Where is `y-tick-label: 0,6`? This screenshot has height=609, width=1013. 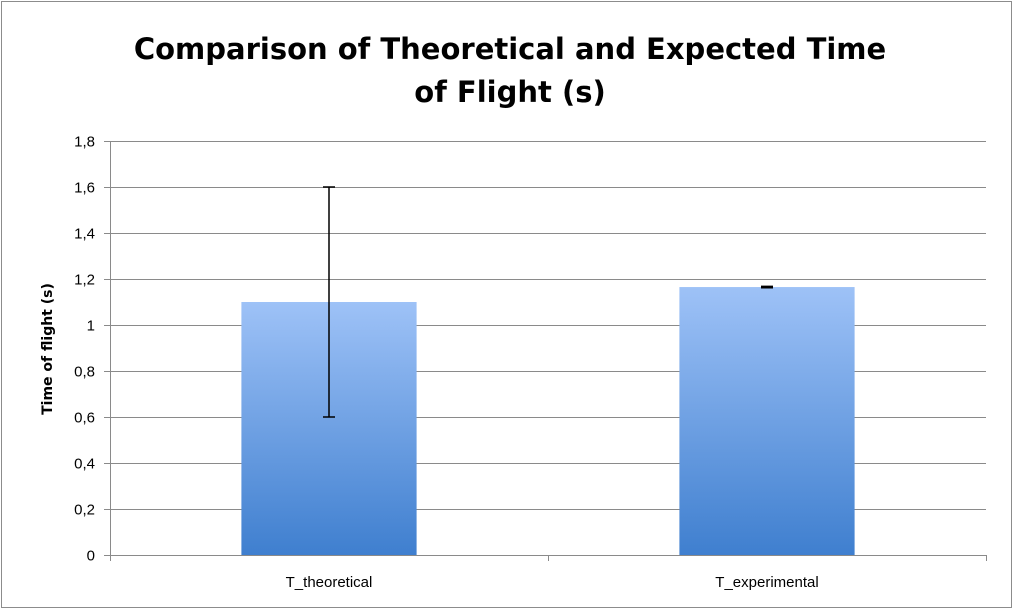 y-tick-label: 0,6 is located at coordinates (84, 418).